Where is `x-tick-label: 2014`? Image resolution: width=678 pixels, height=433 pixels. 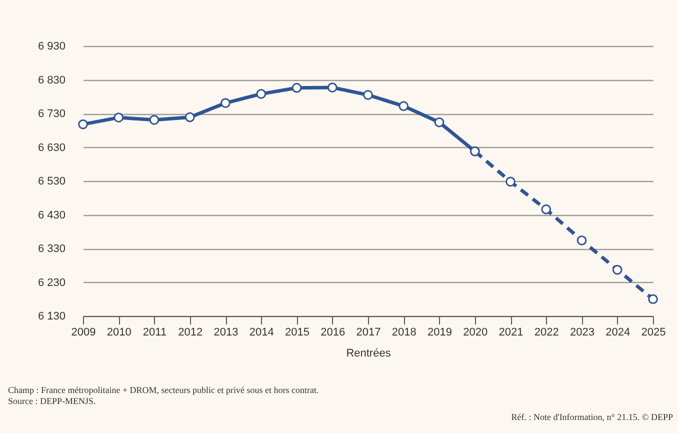
x-tick-label: 2014 is located at coordinates (261, 332).